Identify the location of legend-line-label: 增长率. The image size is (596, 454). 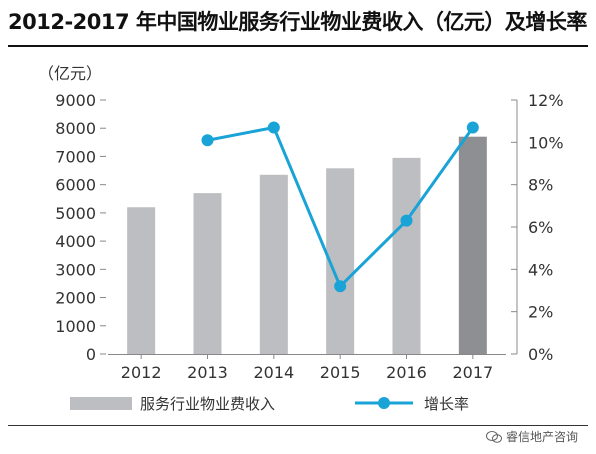
(446, 404).